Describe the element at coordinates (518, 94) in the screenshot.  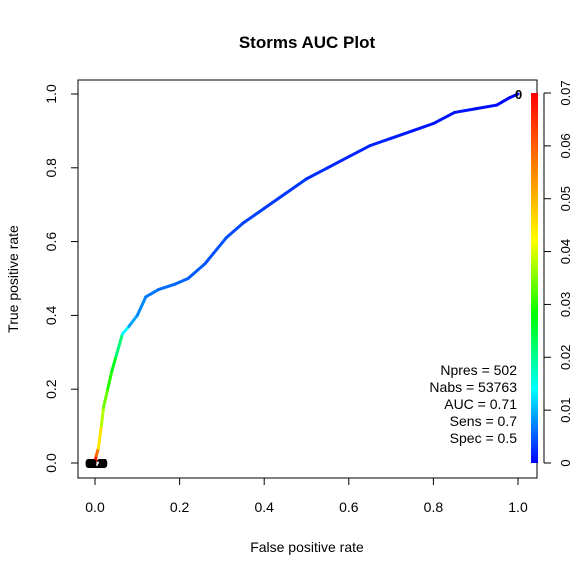
I see `threshold-marker-label: 0` at that location.